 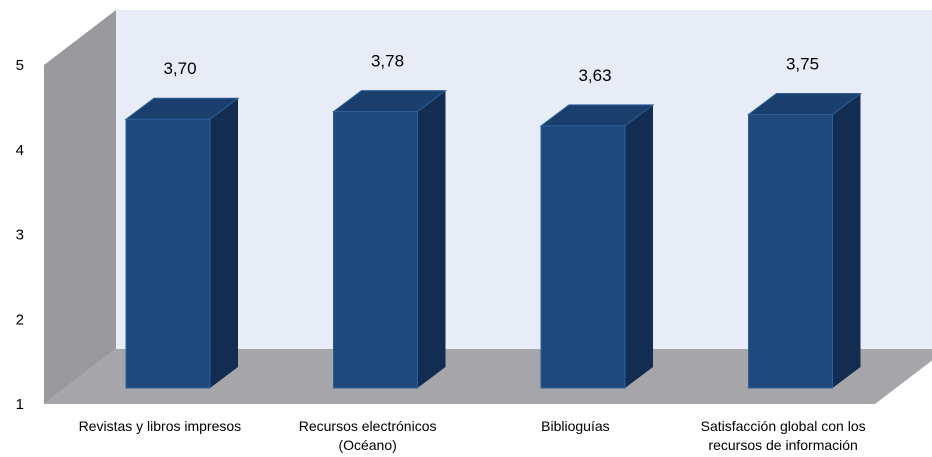 What do you see at coordinates (80, 207) in the screenshot?
I see `side-wall` at bounding box center [80, 207].